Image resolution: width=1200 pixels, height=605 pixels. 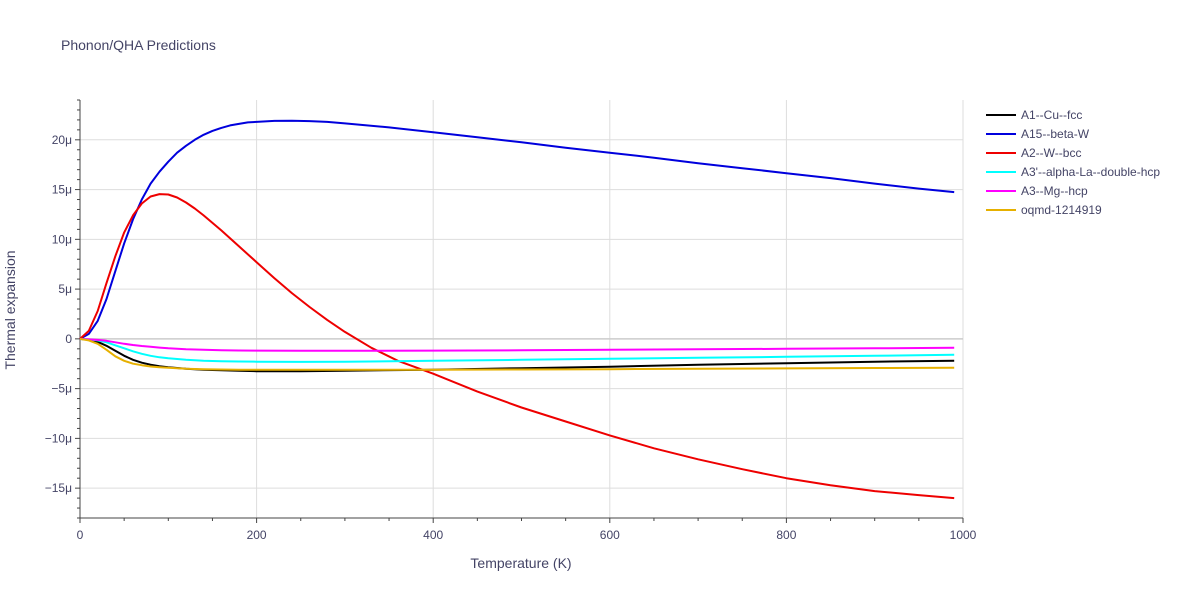 I want to click on x-tick-label: 600, so click(x=610, y=535).